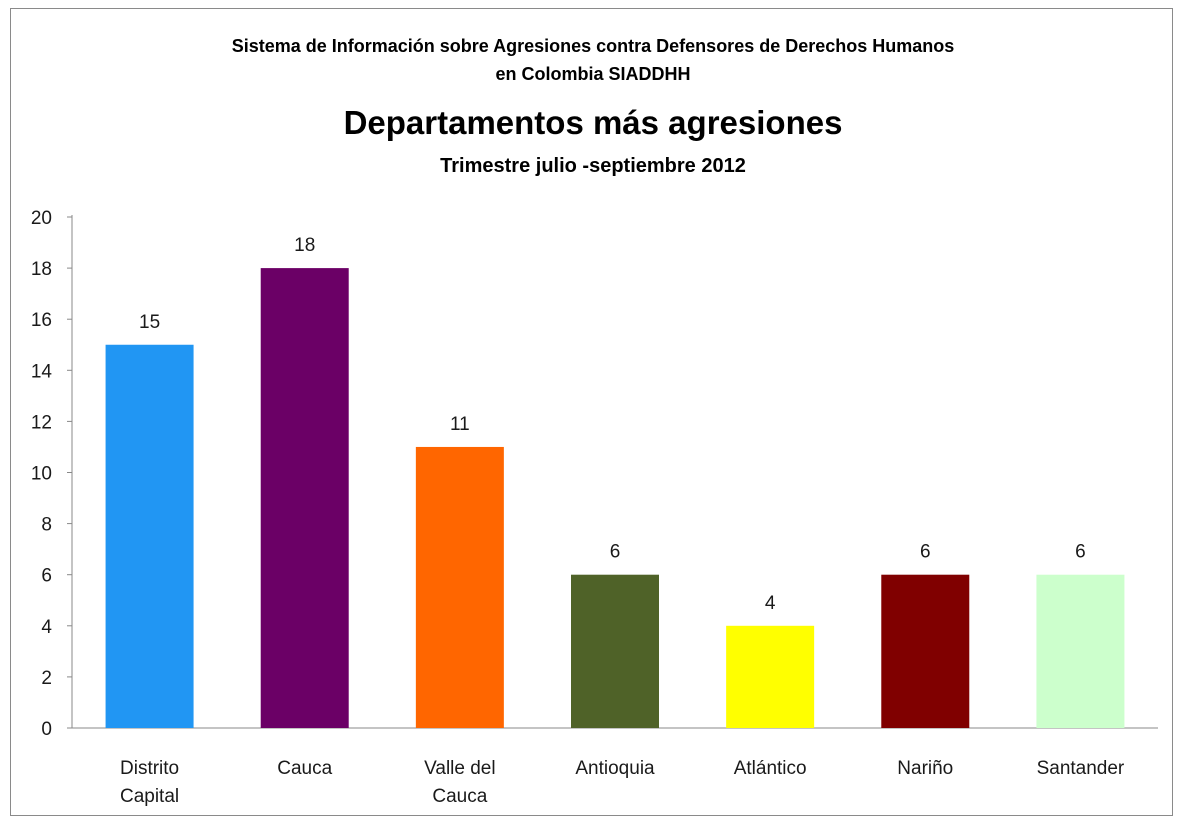  Describe the element at coordinates (41, 422) in the screenshot. I see `y-tick-label: 12` at that location.